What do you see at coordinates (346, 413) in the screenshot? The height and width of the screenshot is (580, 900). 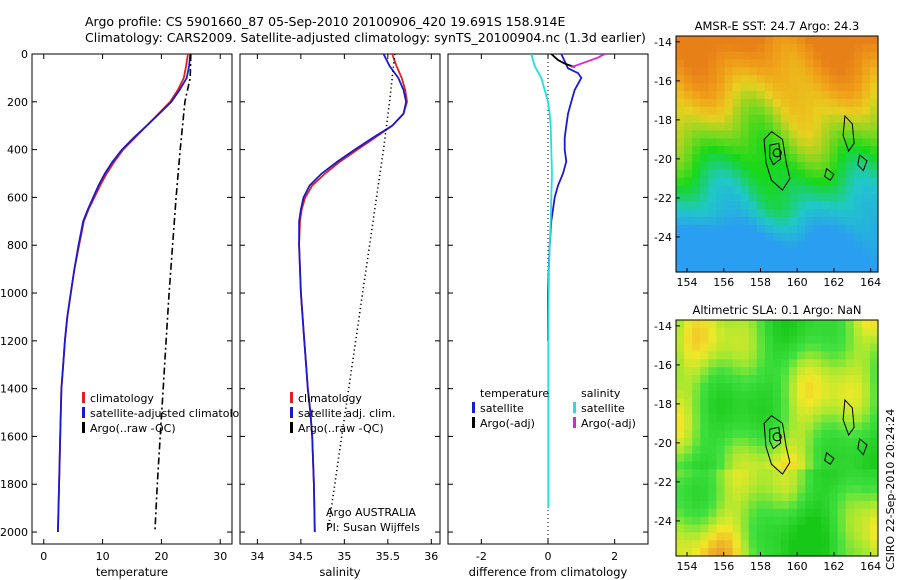 I see `legend-item-label: satellite adj. clim.` at bounding box center [346, 413].